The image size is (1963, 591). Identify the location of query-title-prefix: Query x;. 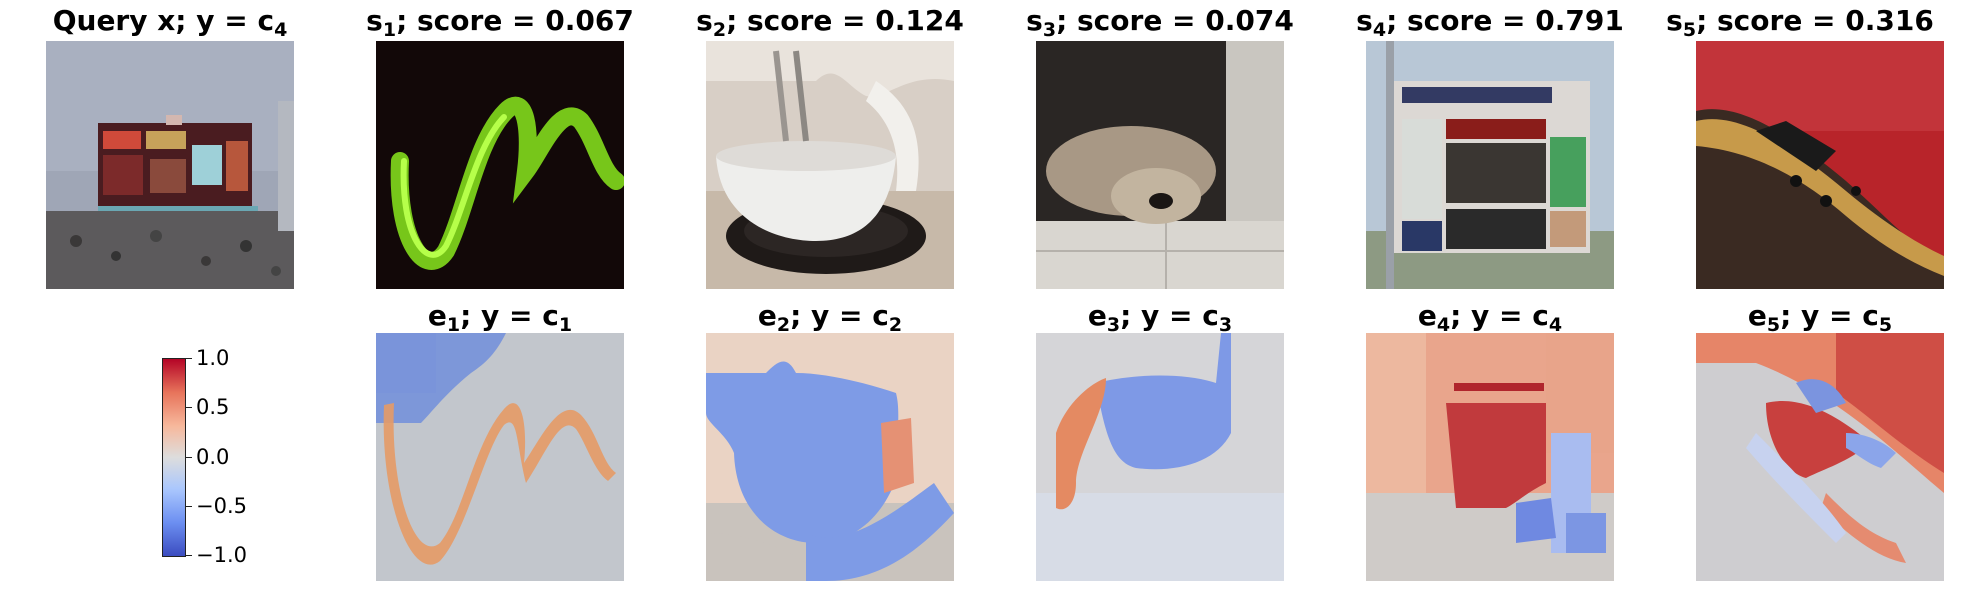
(124, 20).